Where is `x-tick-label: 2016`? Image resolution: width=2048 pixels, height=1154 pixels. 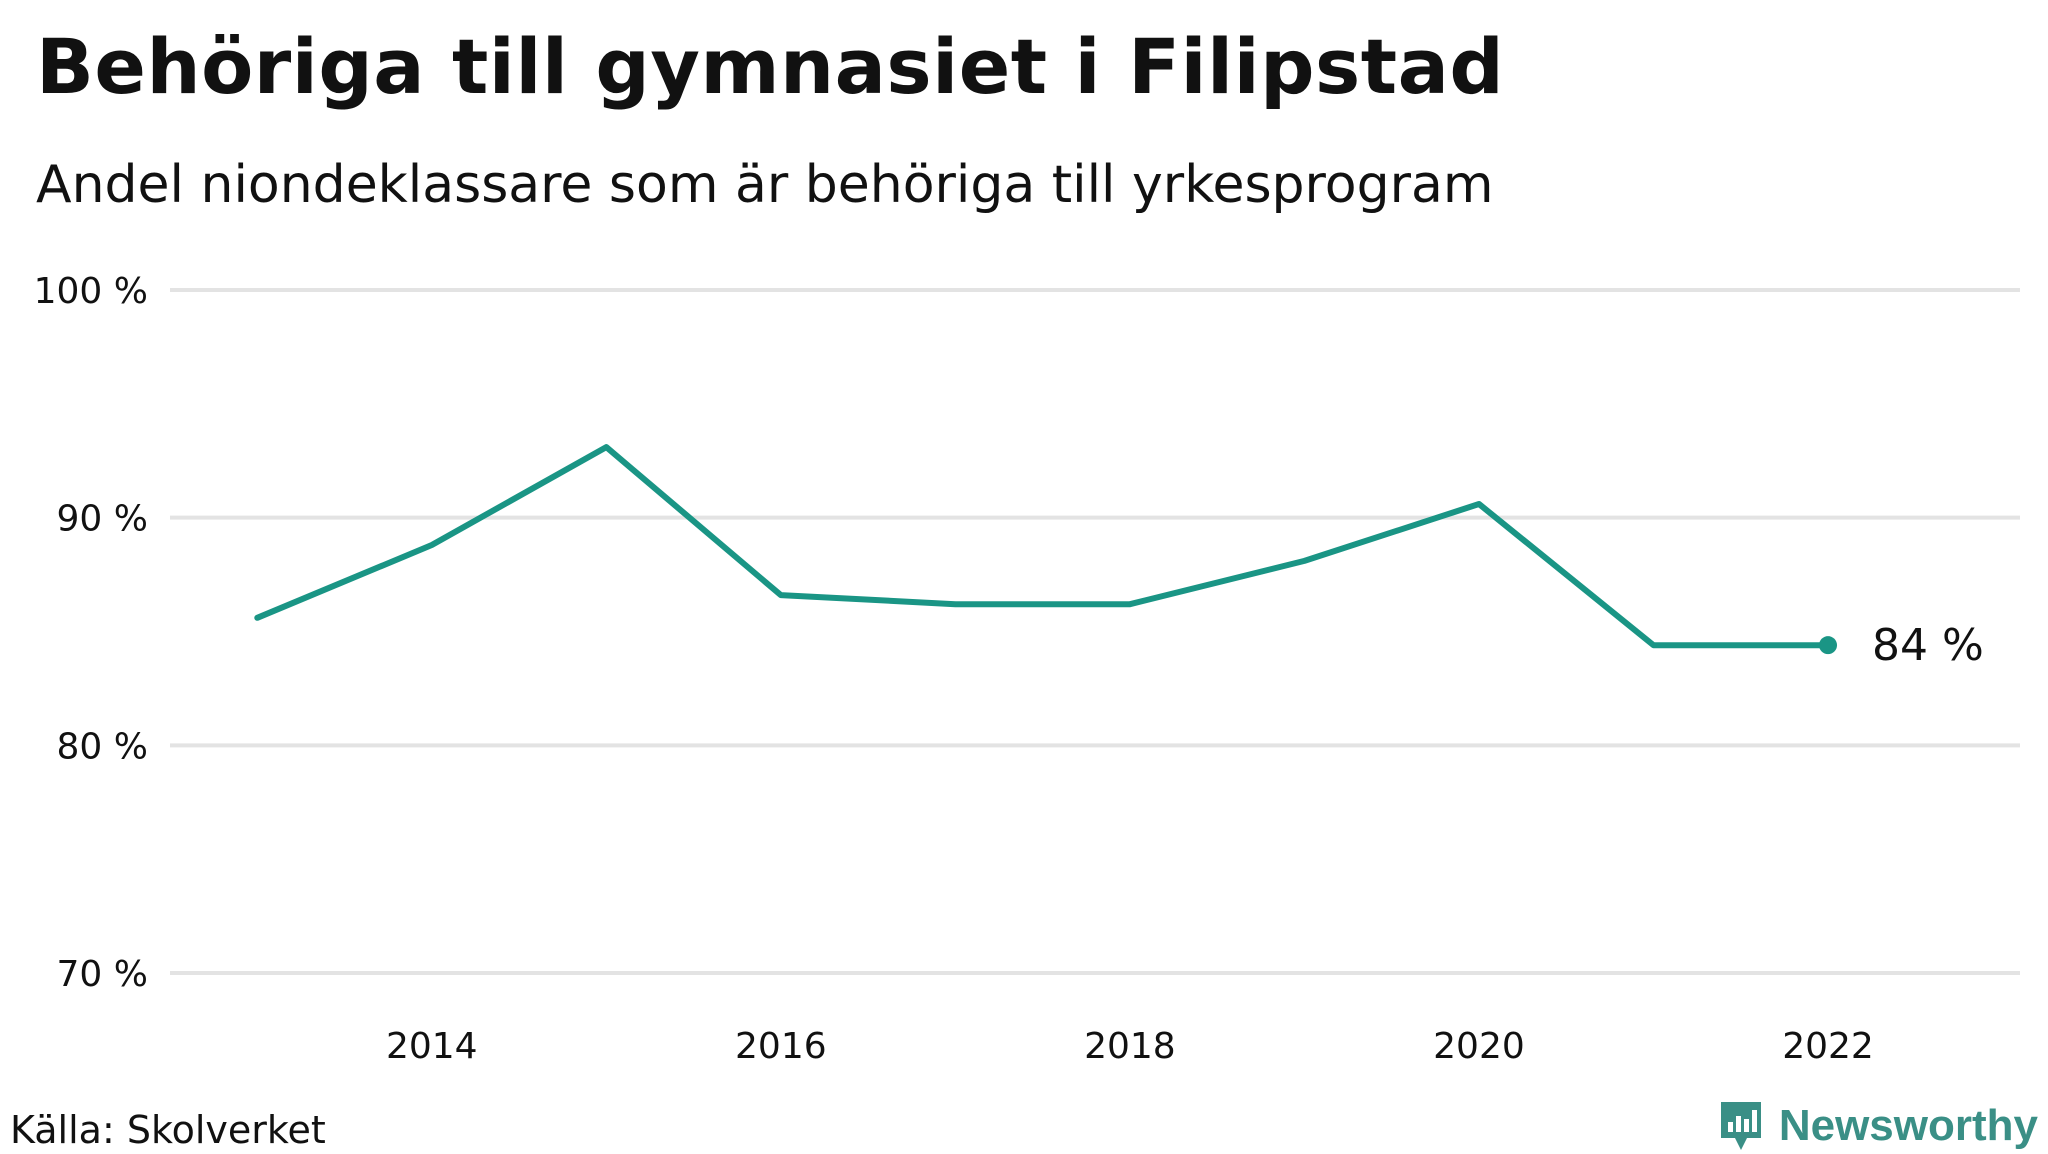 x-tick-label: 2016 is located at coordinates (781, 1046).